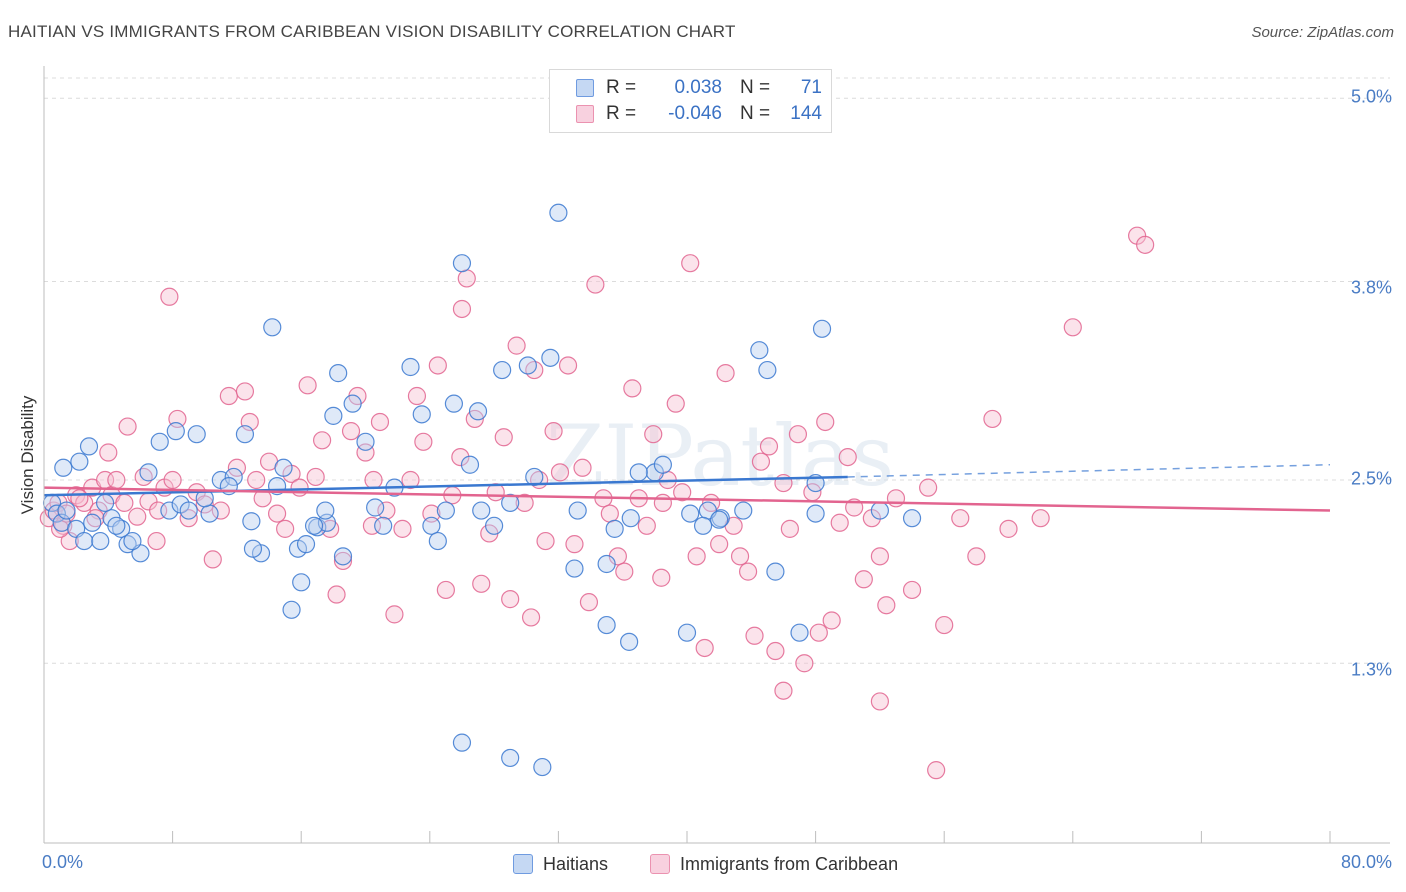  I want to click on haitians-trend-line, so click(445, 486).